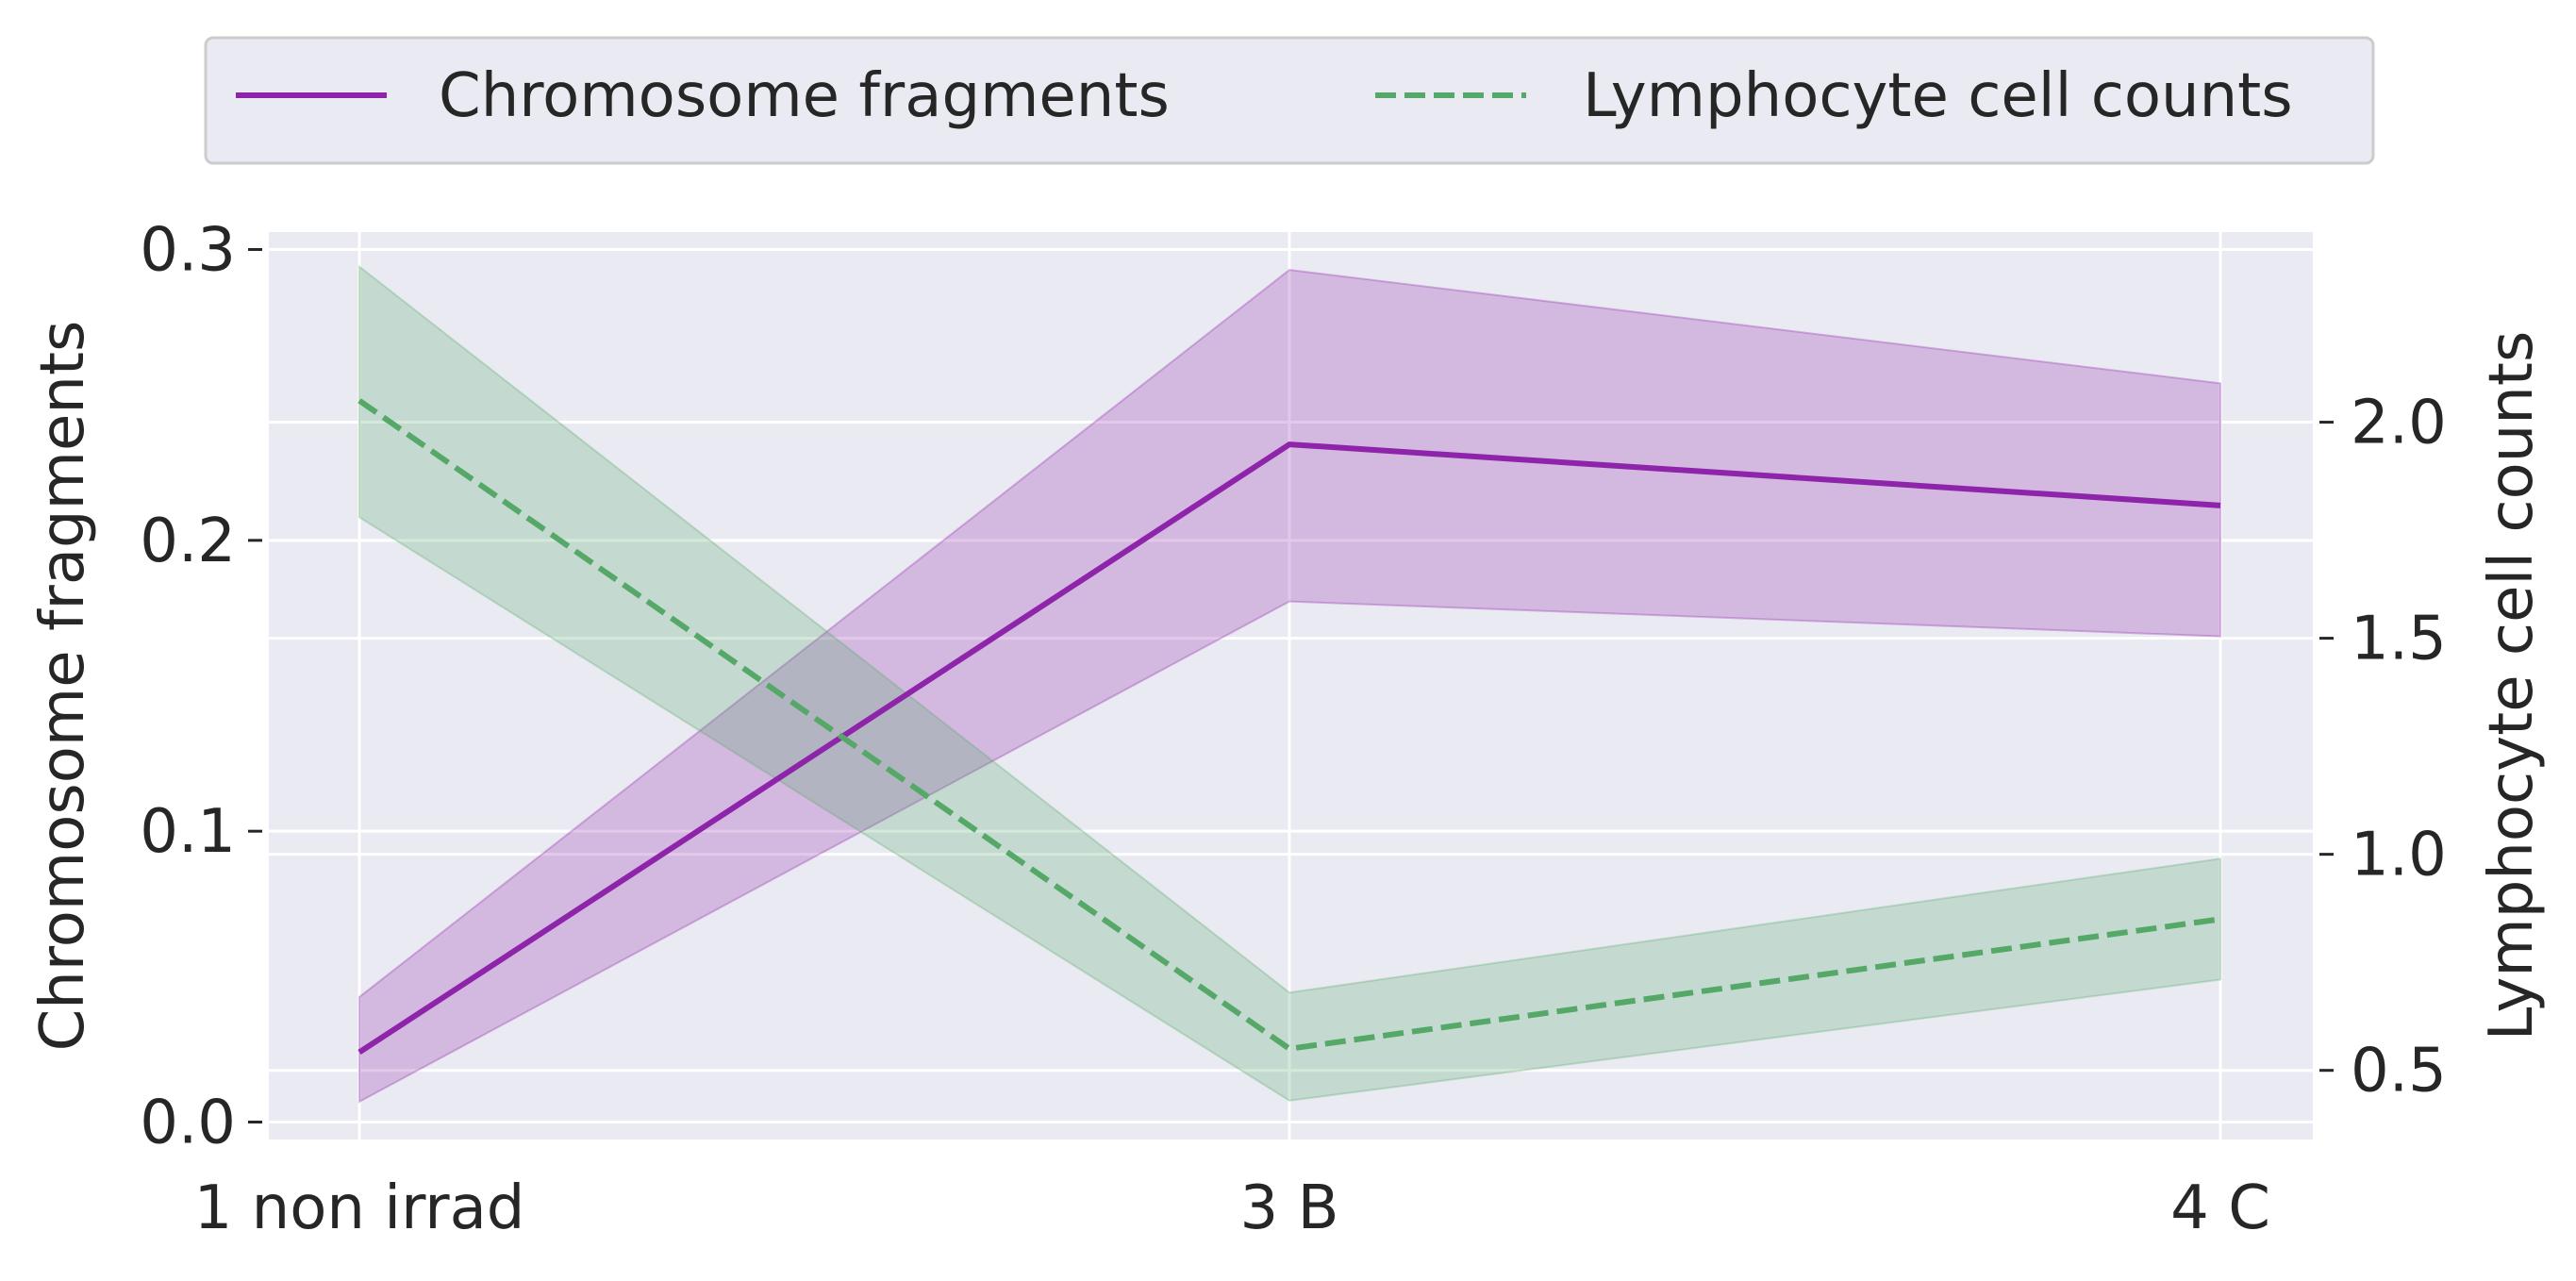  What do you see at coordinates (359, 1208) in the screenshot?
I see `x-tick-label-0: 1 non irrad` at bounding box center [359, 1208].